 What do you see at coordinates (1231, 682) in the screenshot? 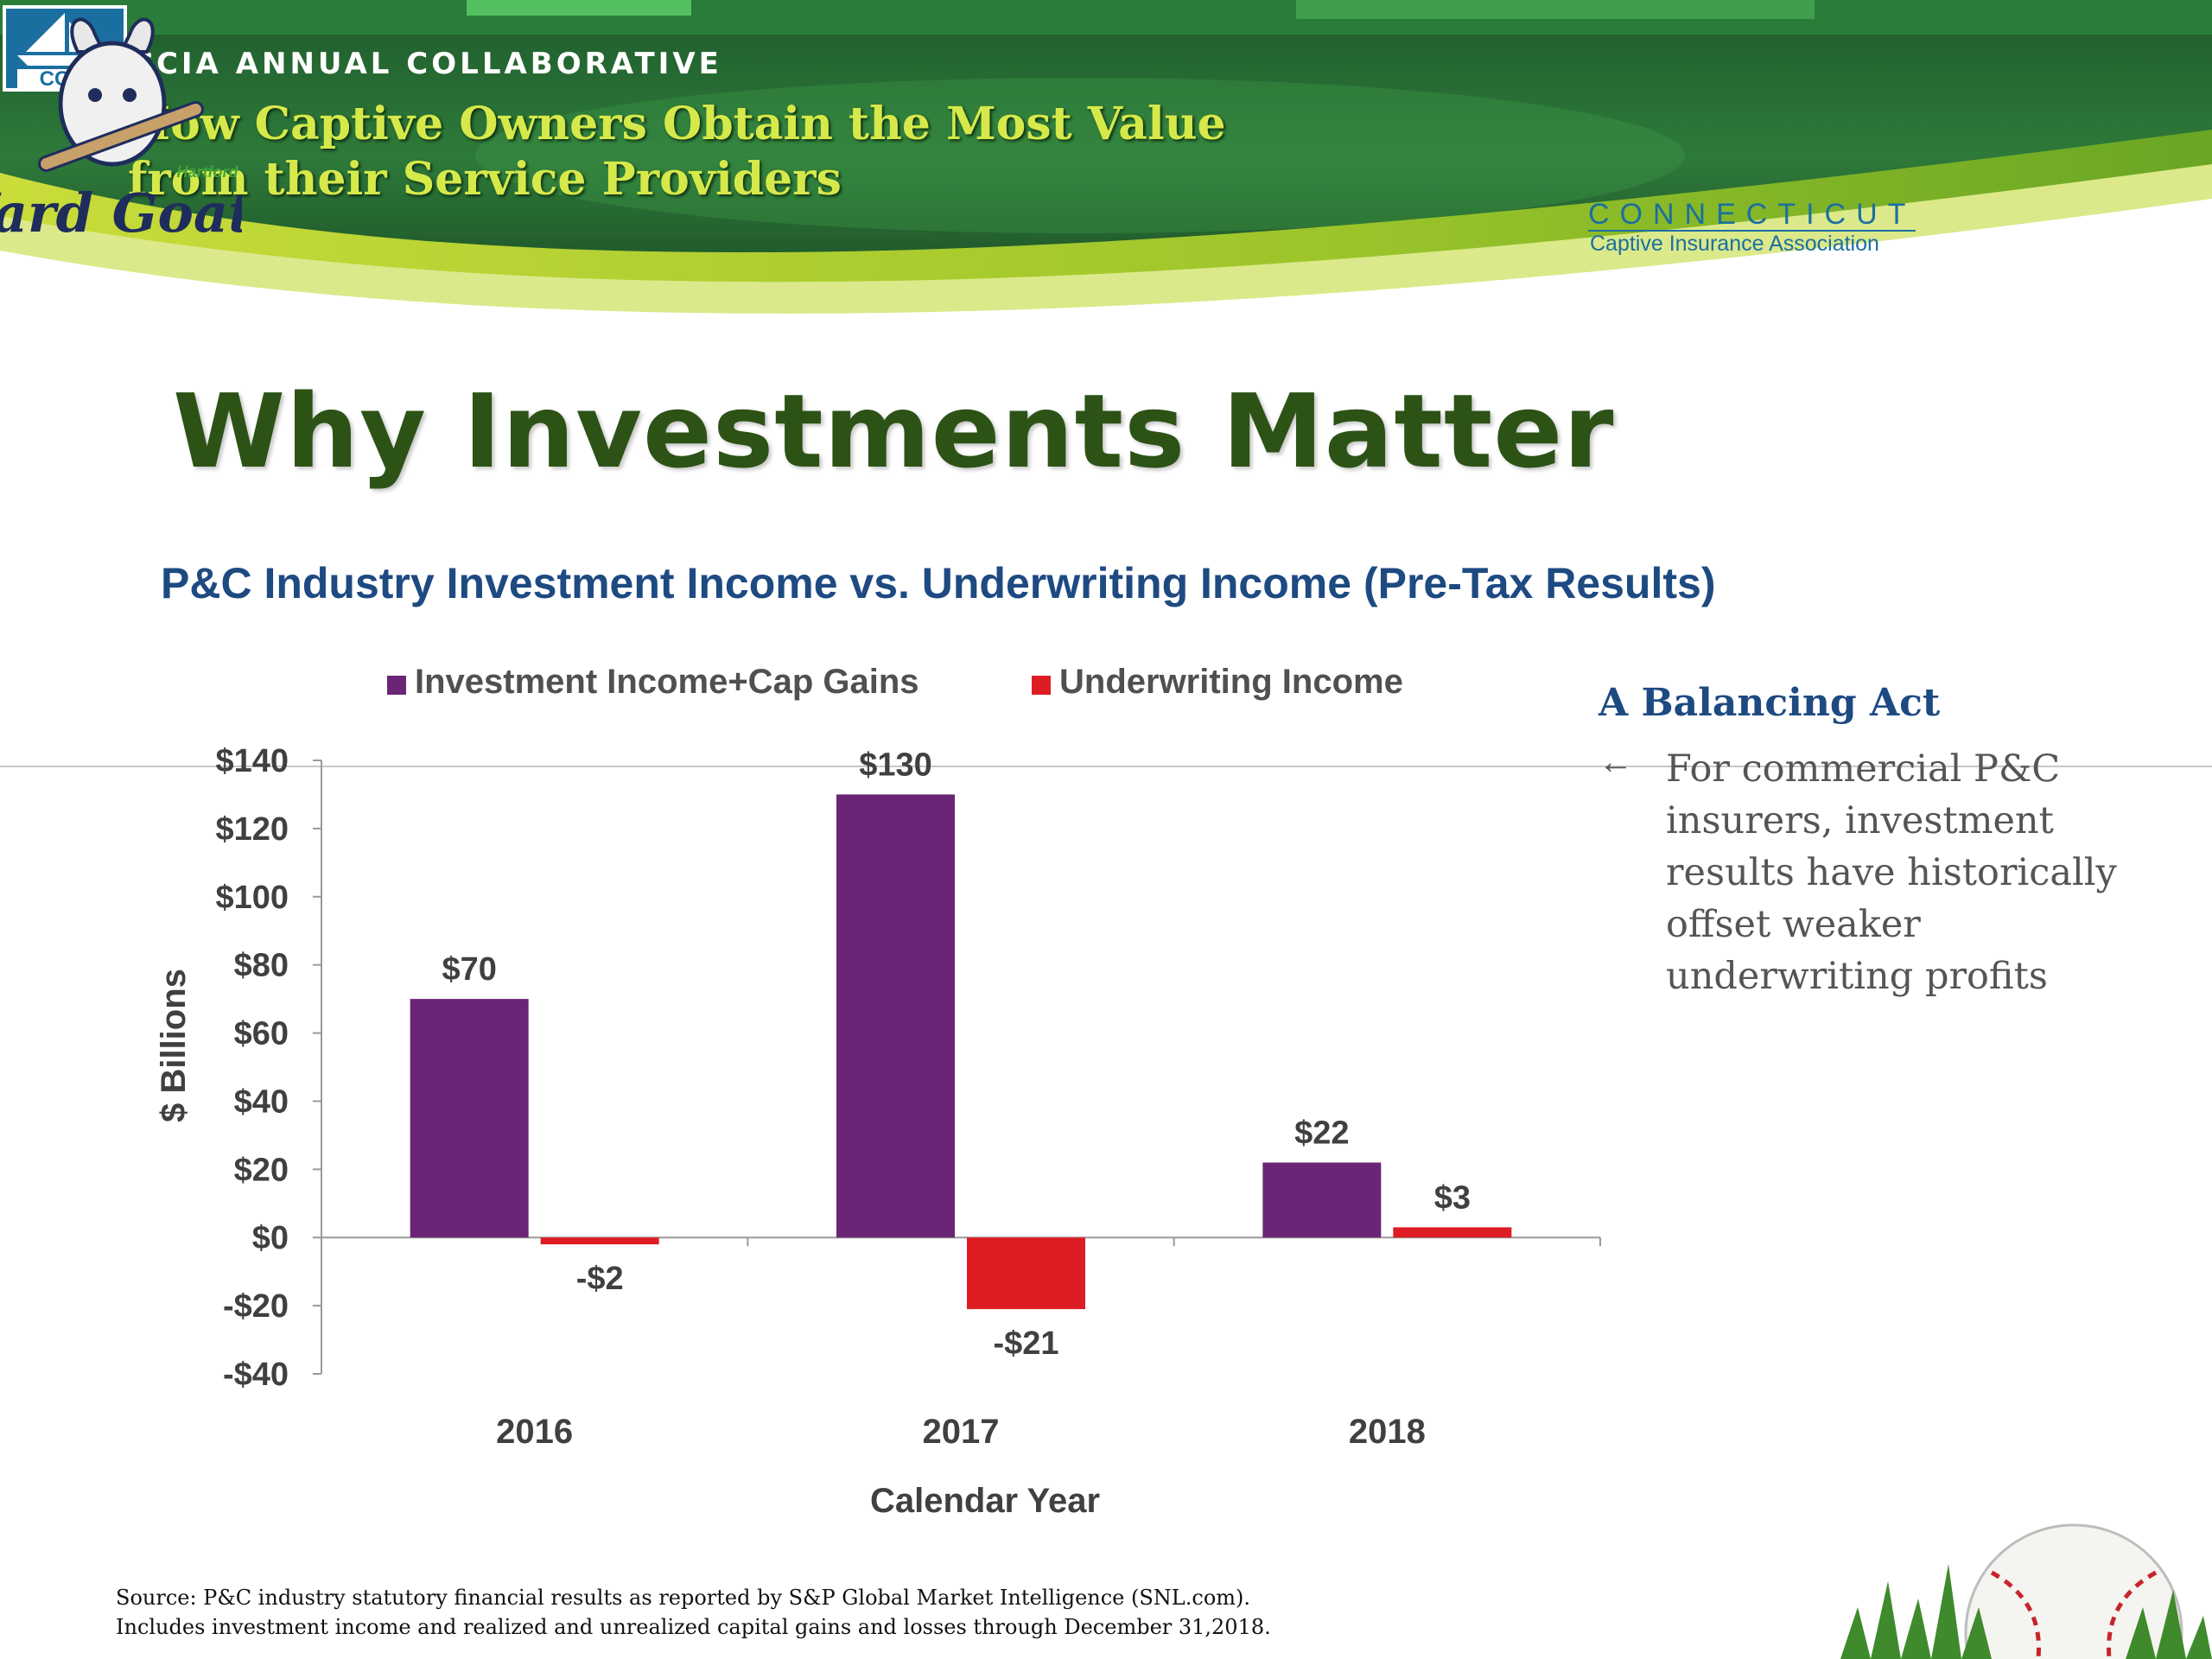
I see `legend-label: Underwriting Income` at bounding box center [1231, 682].